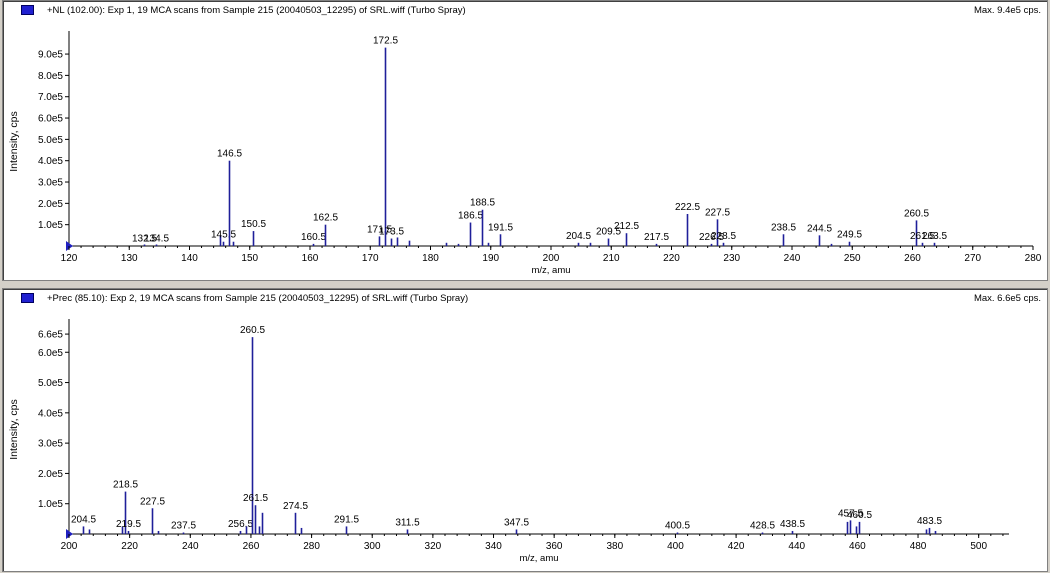  Describe the element at coordinates (370, 258) in the screenshot. I see `x-tick-label: 170` at that location.